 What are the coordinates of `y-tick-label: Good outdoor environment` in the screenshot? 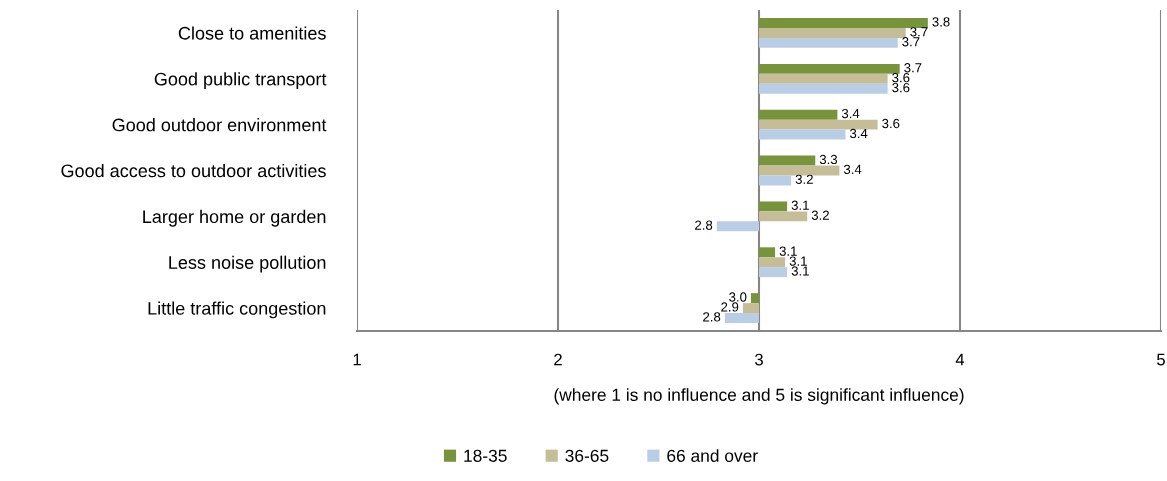 It's located at (219, 125).